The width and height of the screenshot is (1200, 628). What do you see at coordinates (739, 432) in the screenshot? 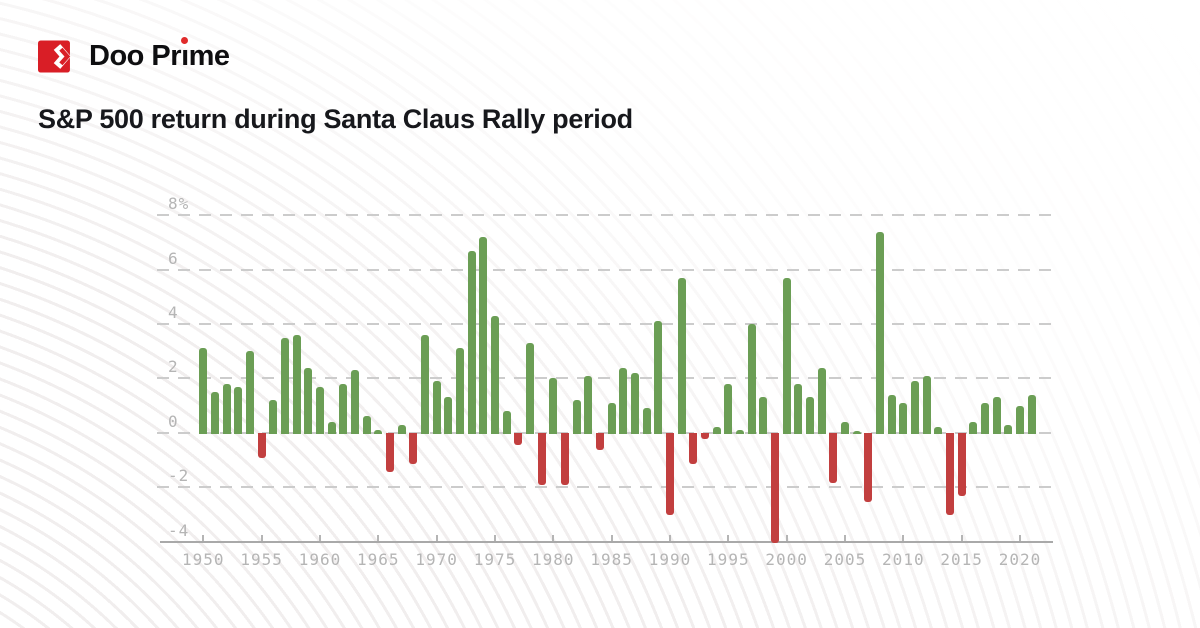
I see `bar-1996` at bounding box center [739, 432].